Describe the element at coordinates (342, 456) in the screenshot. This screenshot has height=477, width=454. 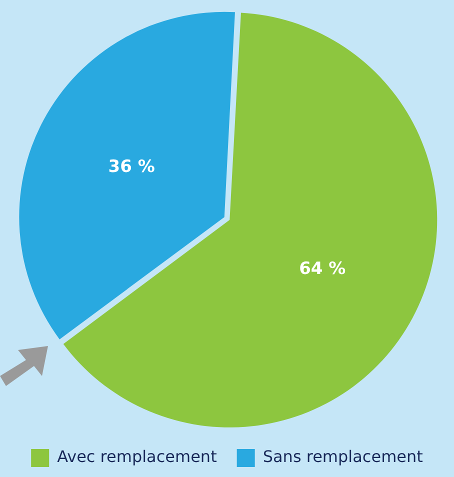
I see `legend-label: Sans remplacement` at that location.